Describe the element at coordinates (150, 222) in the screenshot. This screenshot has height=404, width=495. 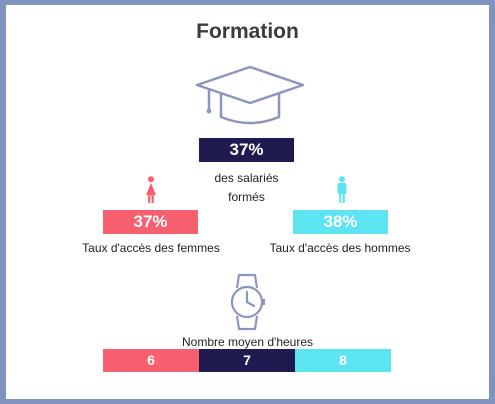
I see `women-percent-badge: 37%` at that location.